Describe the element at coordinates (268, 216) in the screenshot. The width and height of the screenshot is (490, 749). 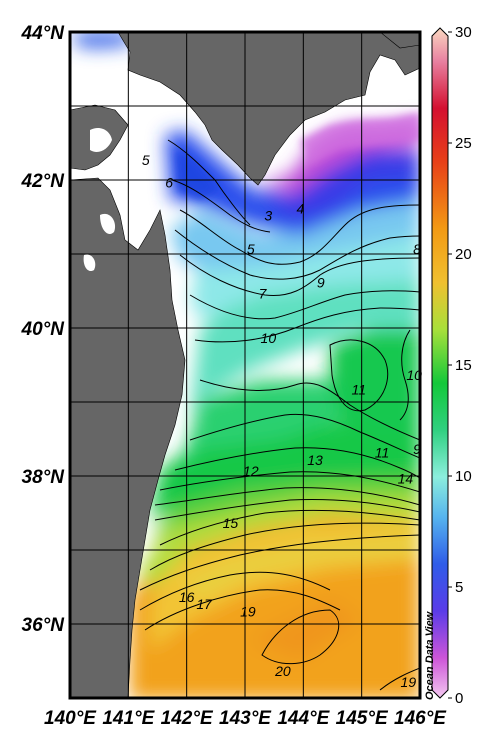
I see `contour-label: 3` at that location.